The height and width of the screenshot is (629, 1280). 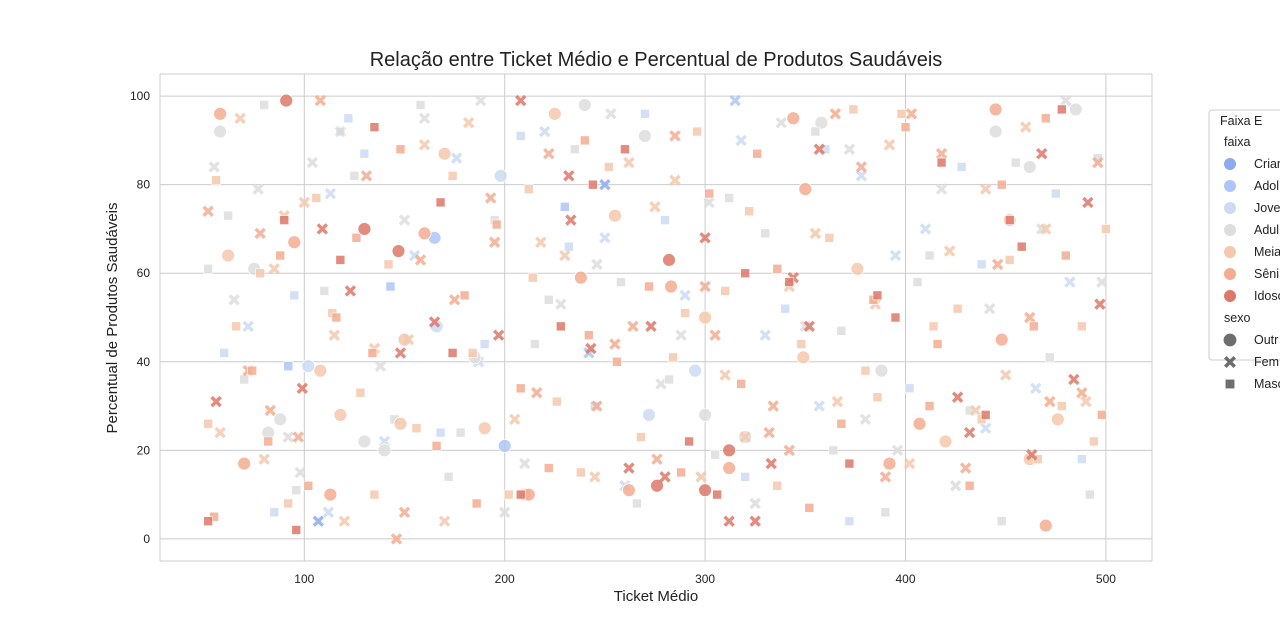 I want to click on y-tick-label: 100, so click(x=140, y=96).